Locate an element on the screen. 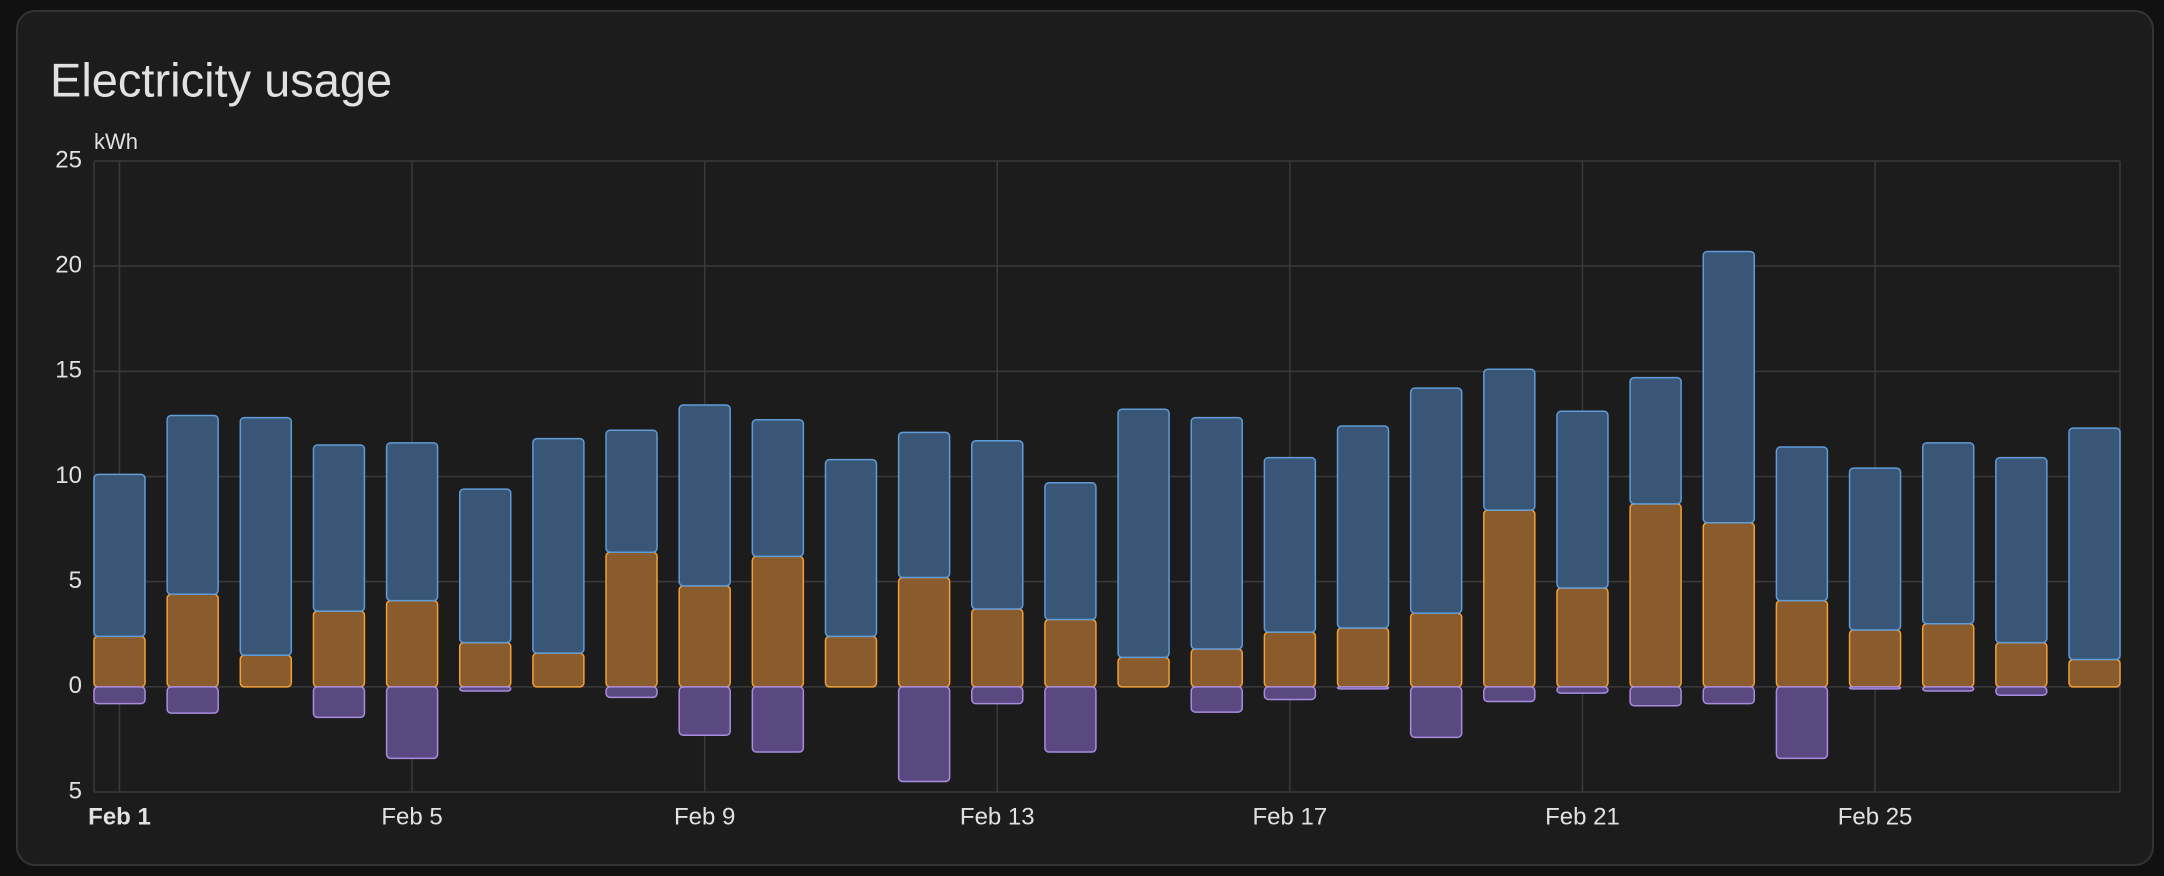 The image size is (2164, 876). x-tick-label: Feb 17 is located at coordinates (1290, 816).